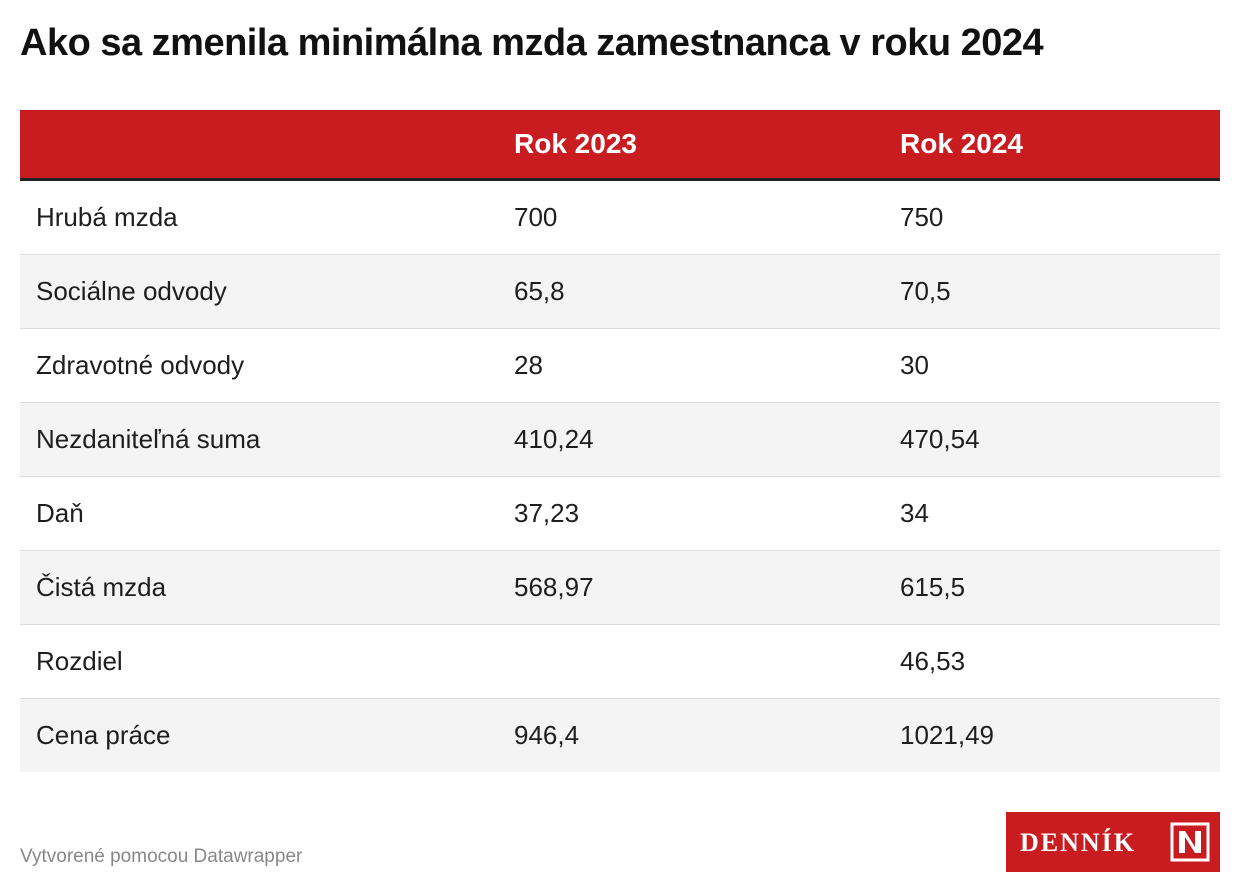 The width and height of the screenshot is (1240, 892). Describe the element at coordinates (554, 439) in the screenshot. I see `cell-2023: 410,24` at that location.